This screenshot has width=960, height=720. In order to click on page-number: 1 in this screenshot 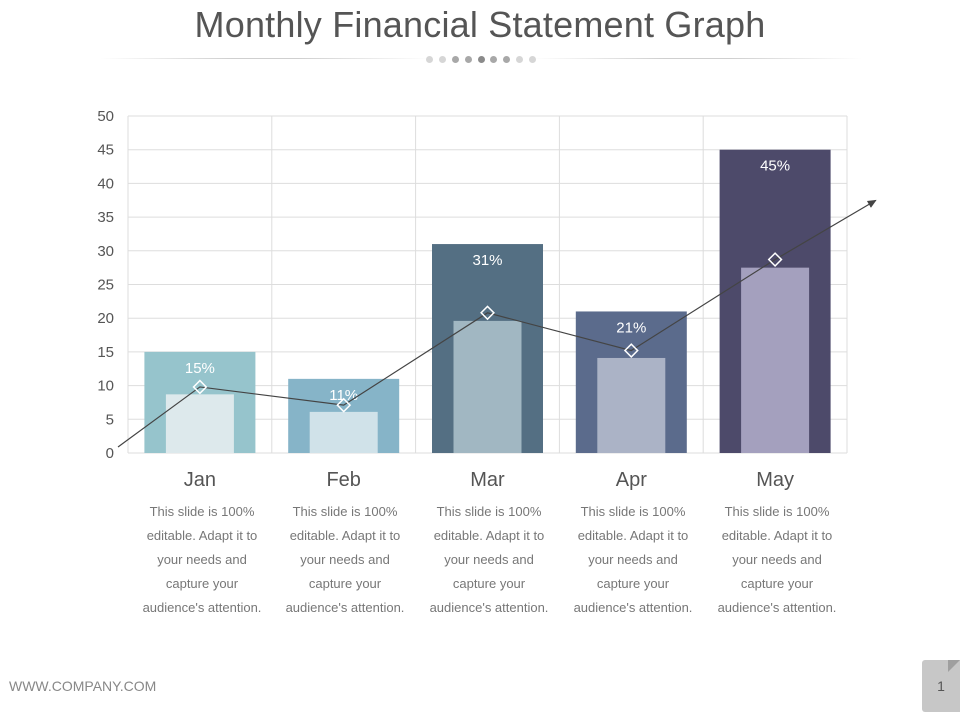, I will do `click(941, 686)`.